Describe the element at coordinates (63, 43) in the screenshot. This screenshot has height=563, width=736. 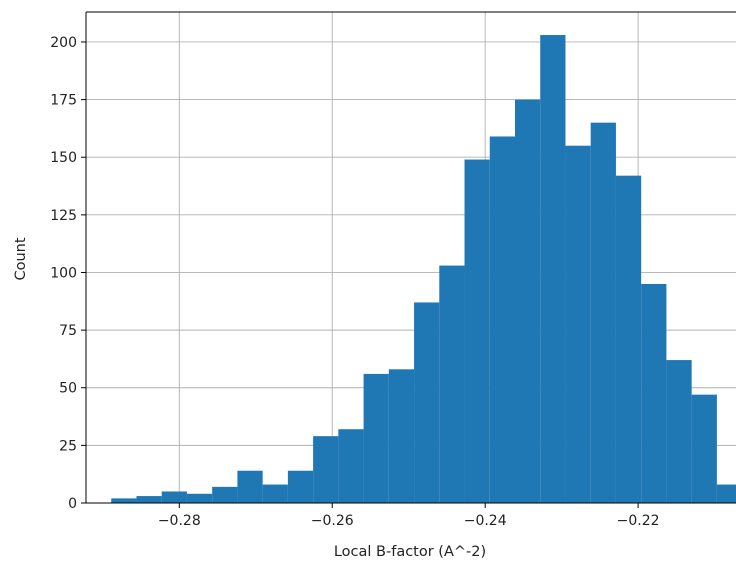
I see `y-tick-label-8: 200` at that location.